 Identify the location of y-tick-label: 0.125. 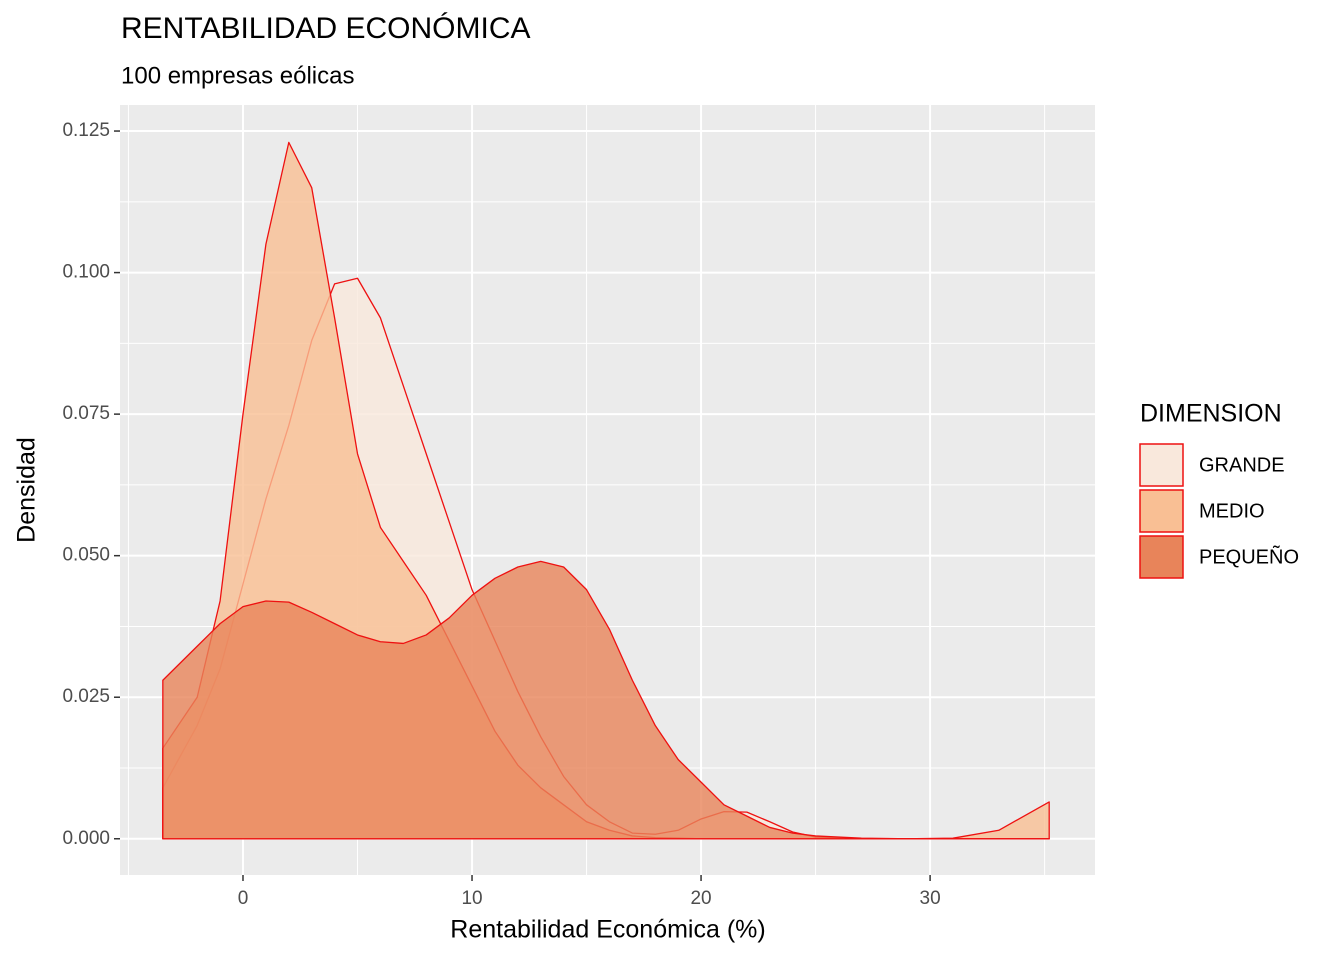
(86, 130).